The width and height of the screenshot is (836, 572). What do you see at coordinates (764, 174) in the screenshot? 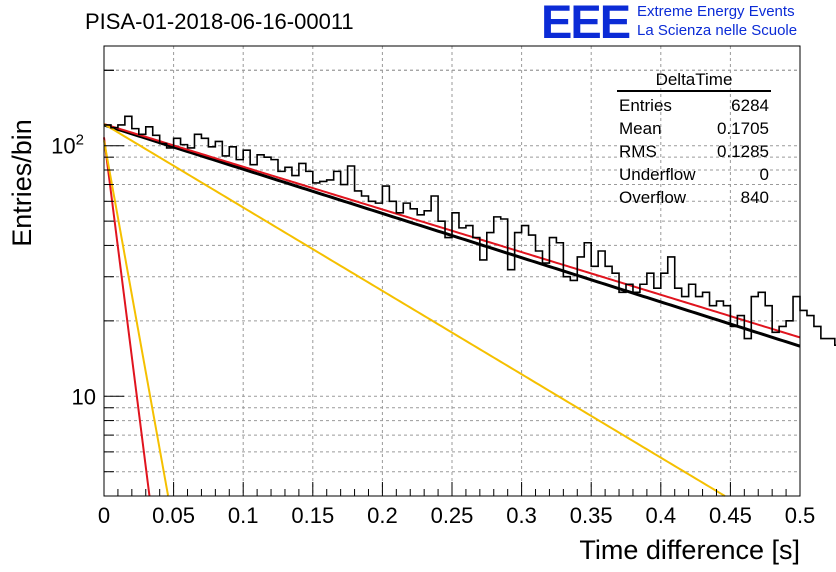
I see `stats-value: 0` at bounding box center [764, 174].